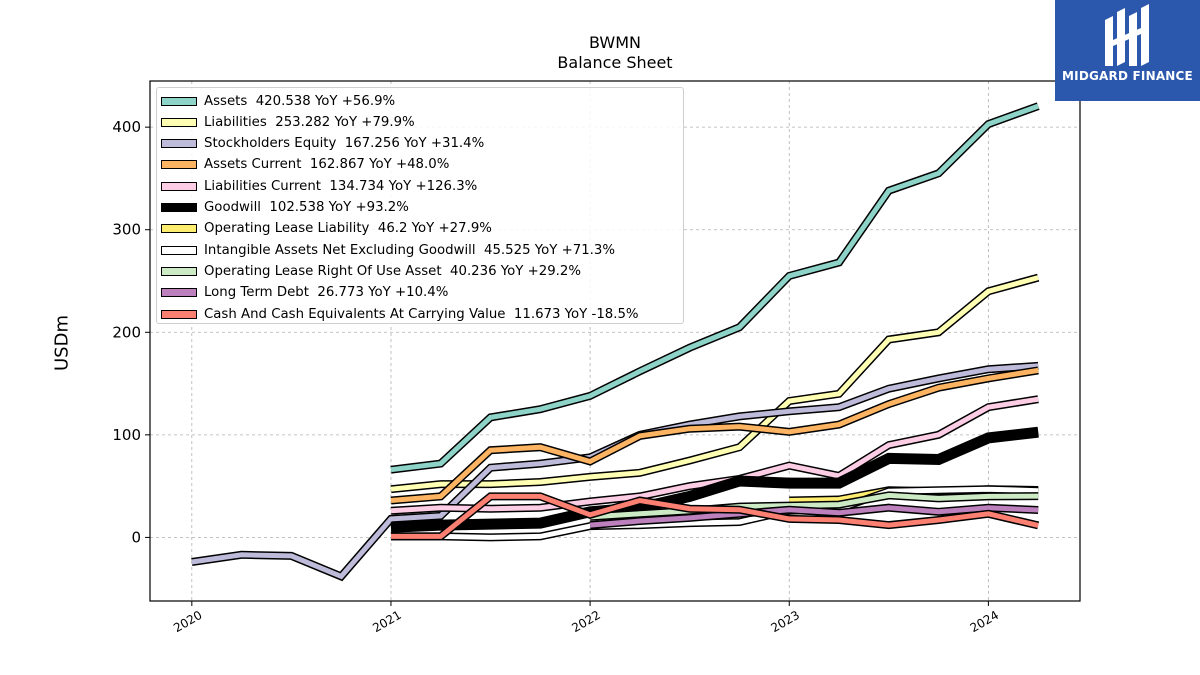 This screenshot has width=1200, height=675. Describe the element at coordinates (126, 127) in the screenshot. I see `y-tick-label: 400` at that location.